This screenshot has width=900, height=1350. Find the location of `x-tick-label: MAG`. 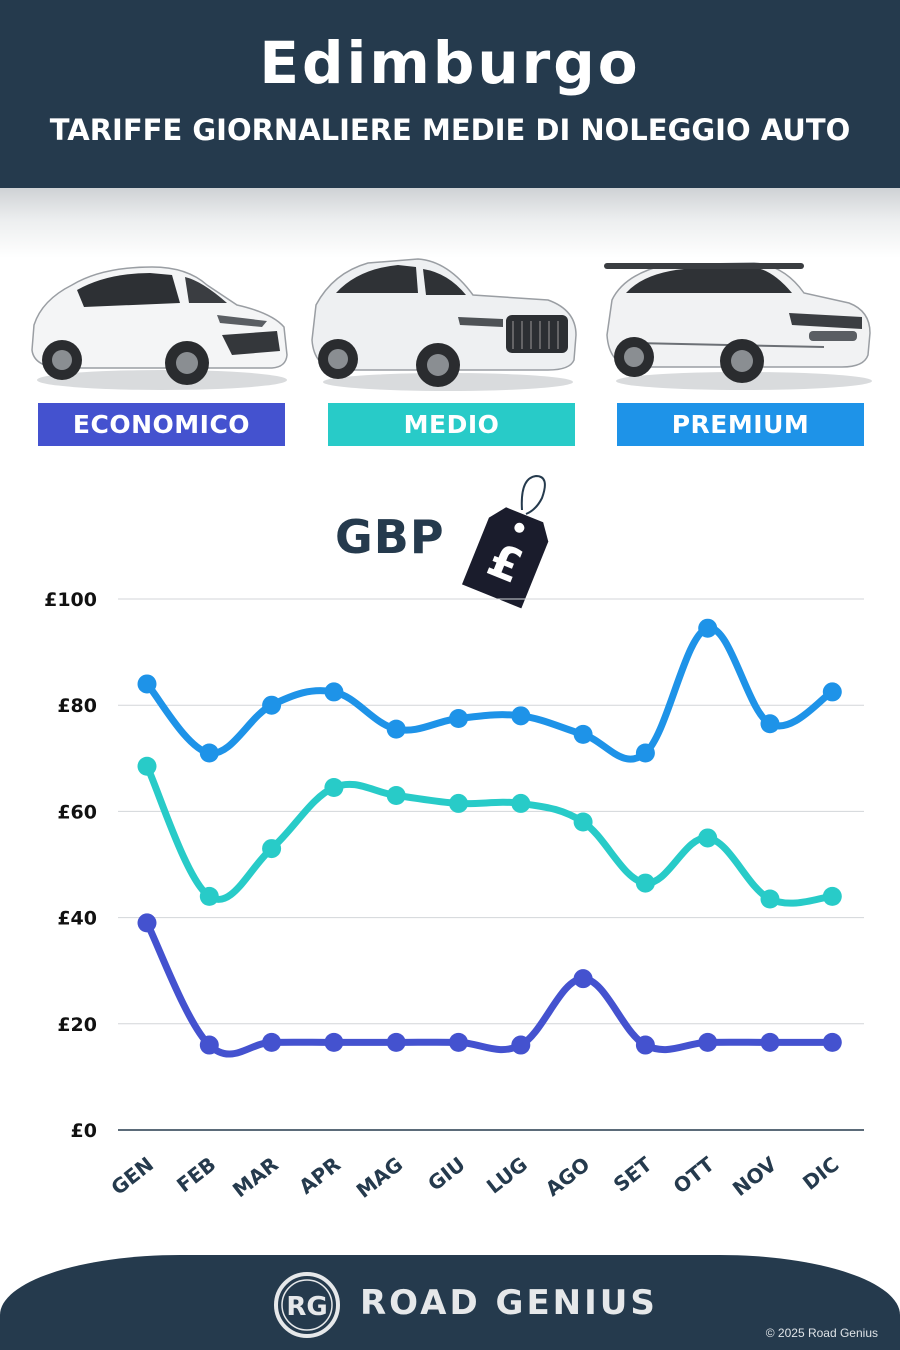

x-tick-label: MAG is located at coordinates (380, 1177).